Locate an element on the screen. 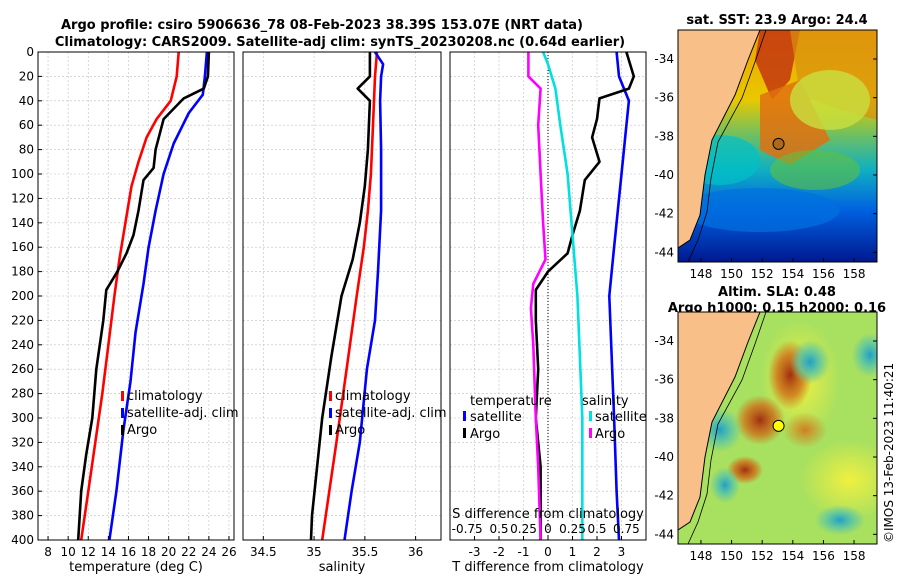  y-tick-label: 140 is located at coordinates (22, 223).